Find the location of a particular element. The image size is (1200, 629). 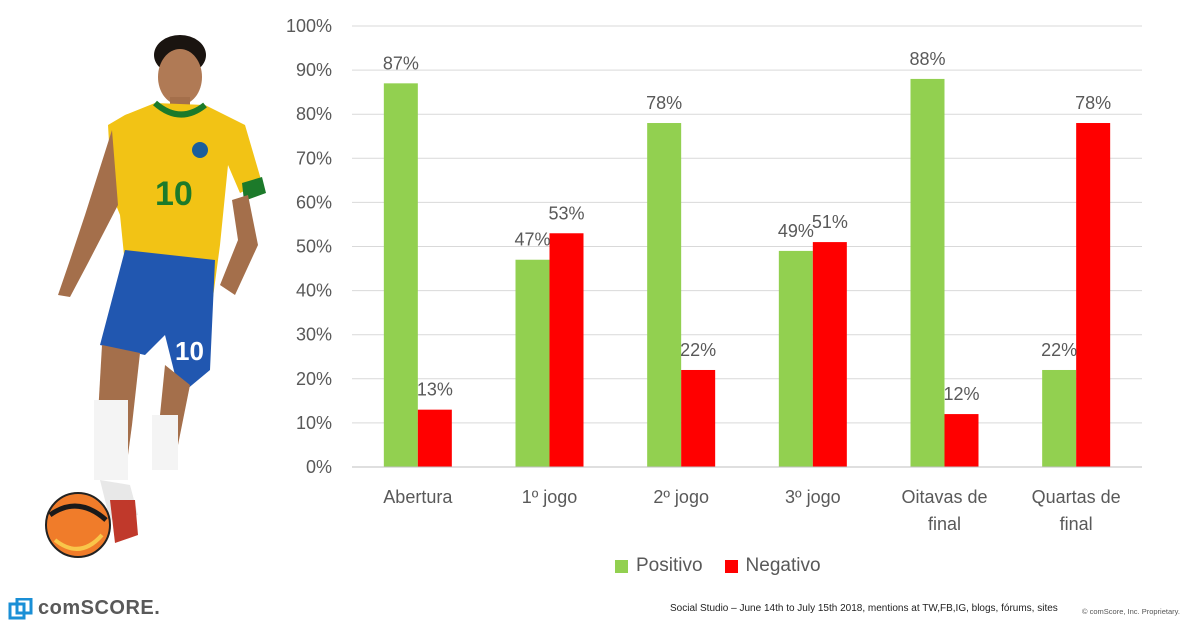

comscore-logo-icon is located at coordinates (20, 608).